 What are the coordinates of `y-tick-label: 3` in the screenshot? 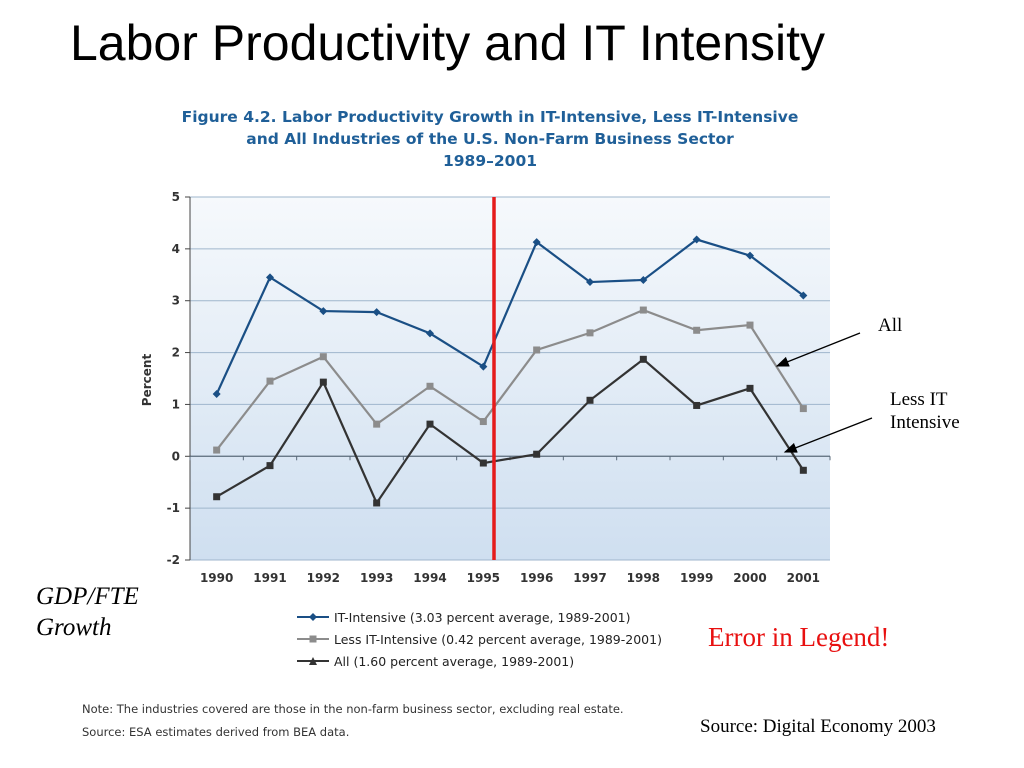 It's located at (176, 301).